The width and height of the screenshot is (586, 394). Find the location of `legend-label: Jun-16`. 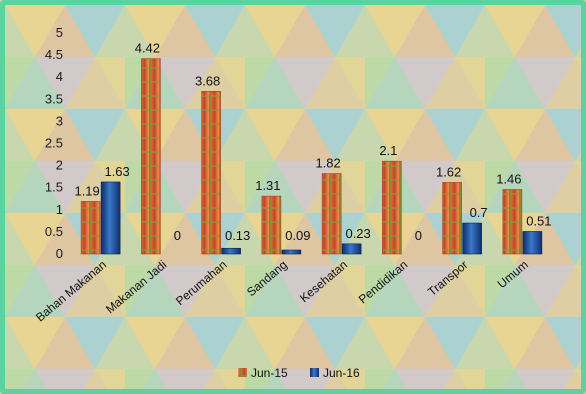

legend-label: Jun-16 is located at coordinates (341, 373).